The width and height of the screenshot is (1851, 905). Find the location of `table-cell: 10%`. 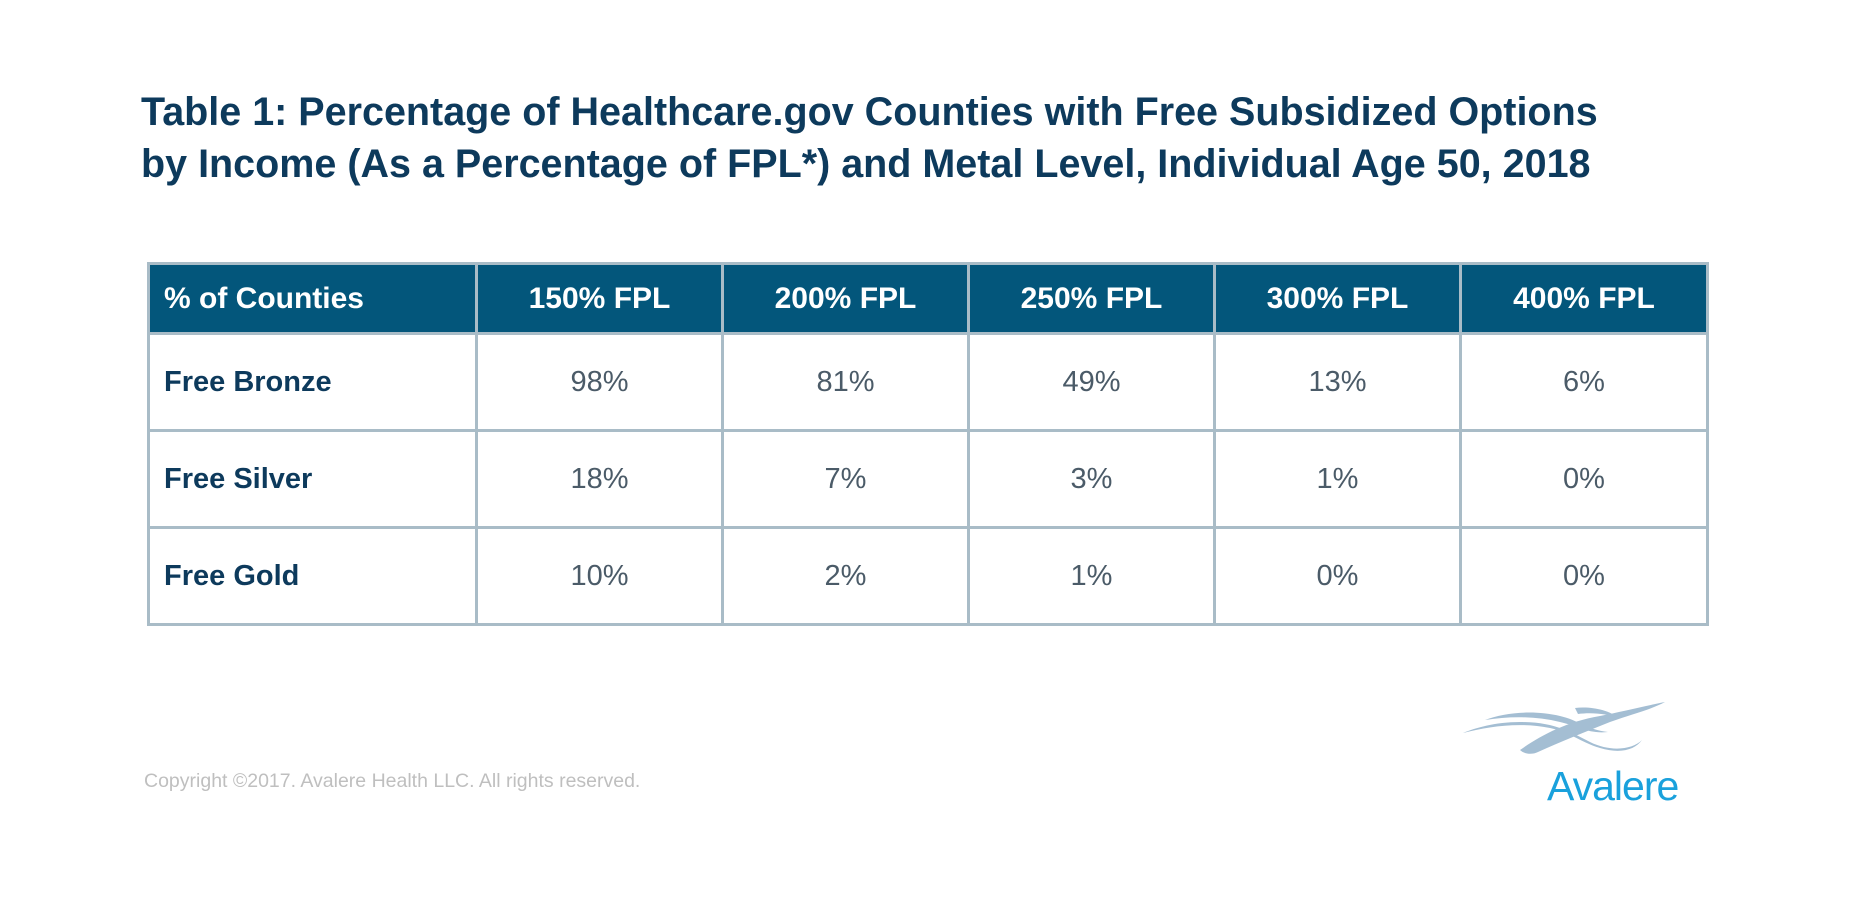

table-cell: 10% is located at coordinates (599, 576).